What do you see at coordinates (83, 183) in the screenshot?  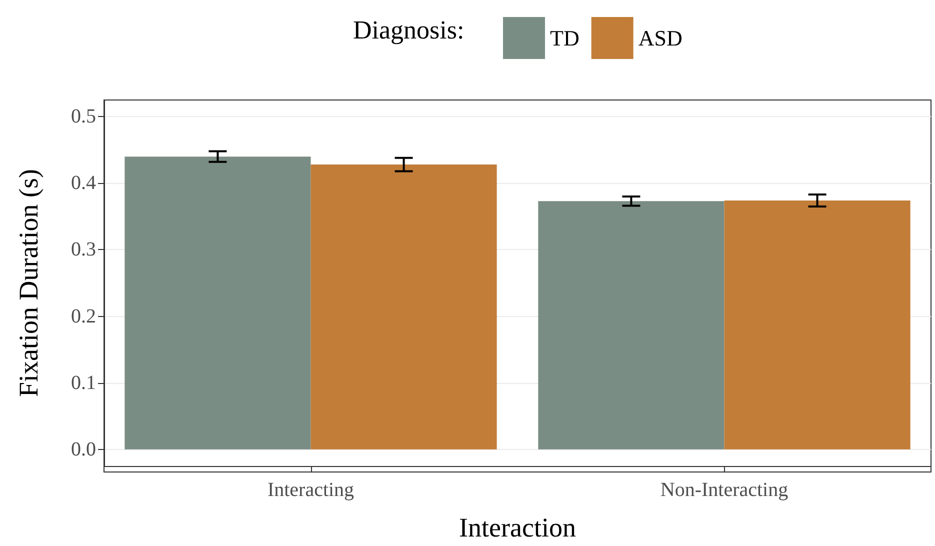 I see `y-tick-label: 0.4` at bounding box center [83, 183].